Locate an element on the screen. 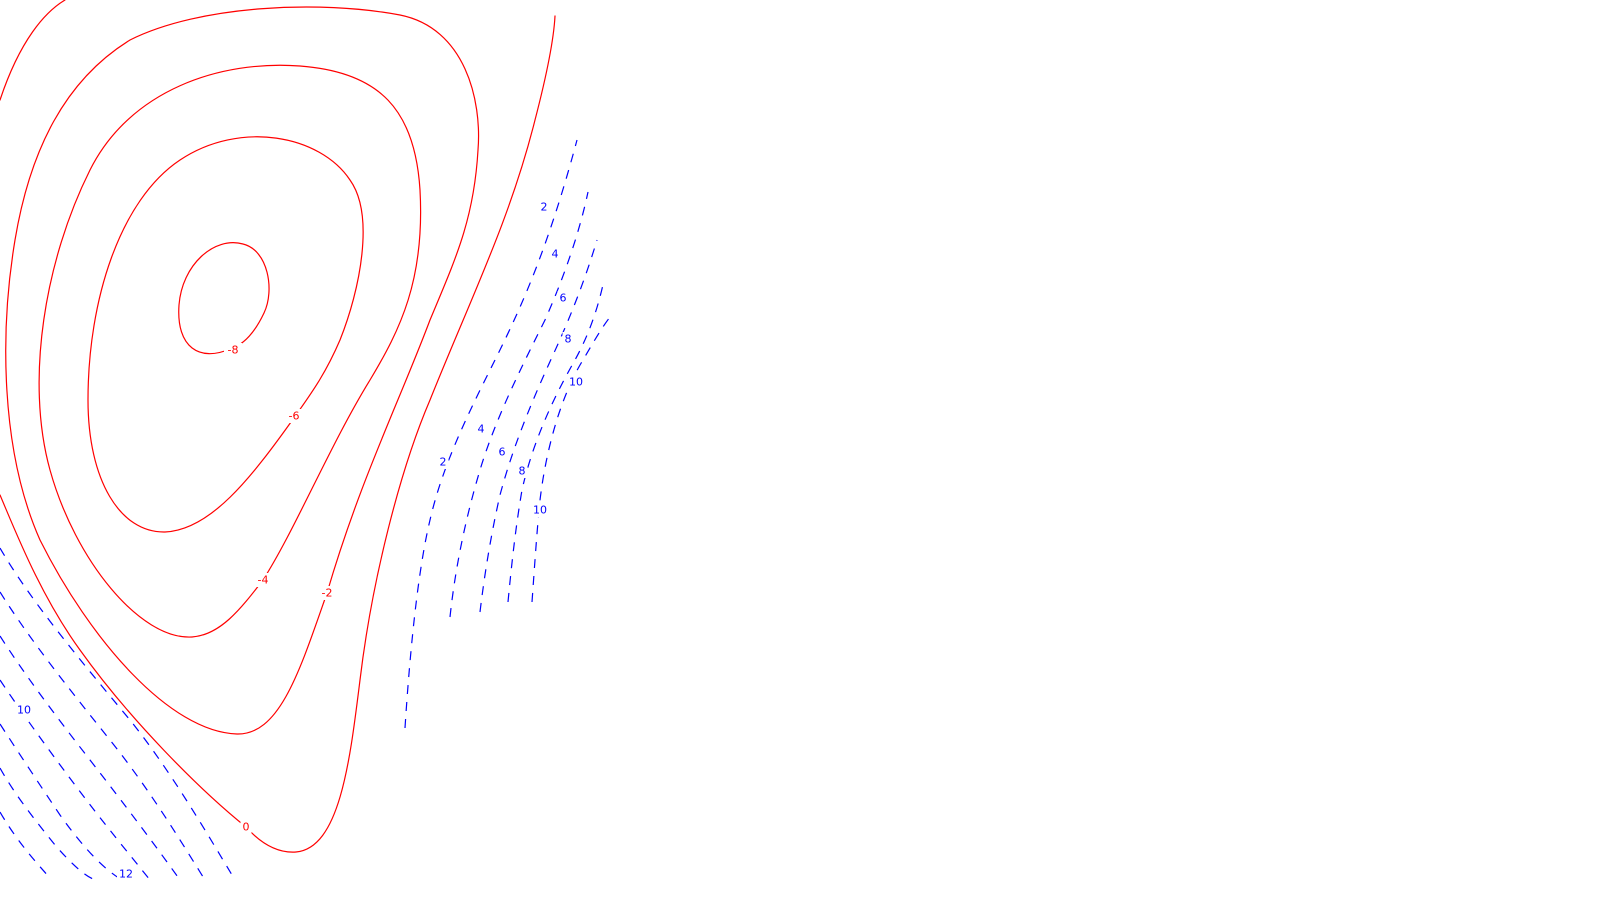  contour-line-4-middle is located at coordinates (519, 404).